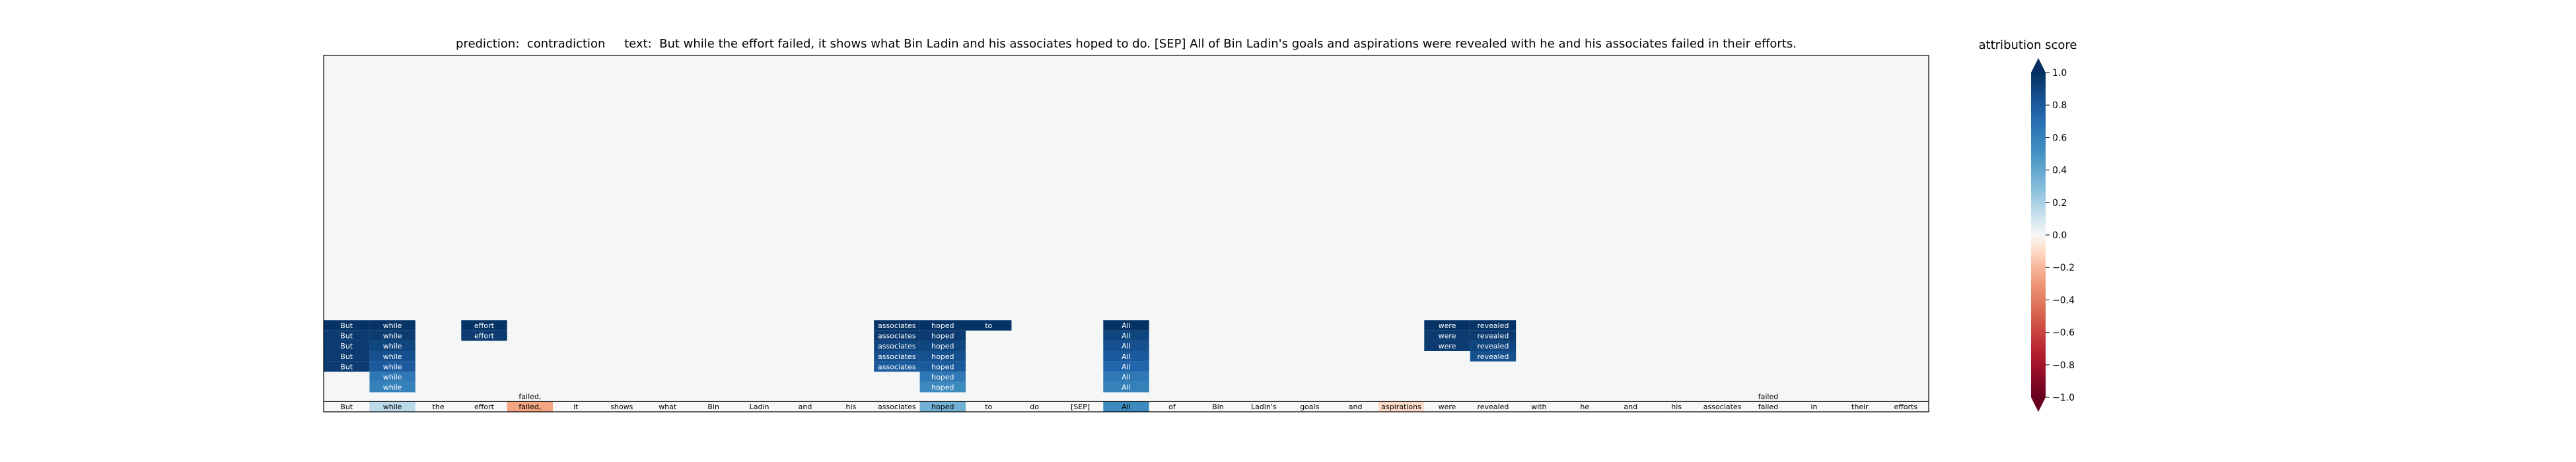 The image size is (2576, 462). Describe the element at coordinates (1401, 407) in the screenshot. I see `token-label: aspirations` at that location.